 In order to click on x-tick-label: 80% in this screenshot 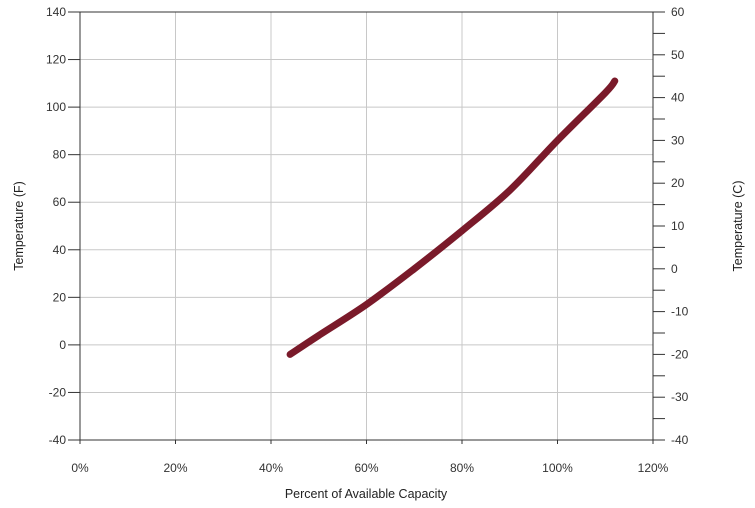, I will do `click(462, 468)`.